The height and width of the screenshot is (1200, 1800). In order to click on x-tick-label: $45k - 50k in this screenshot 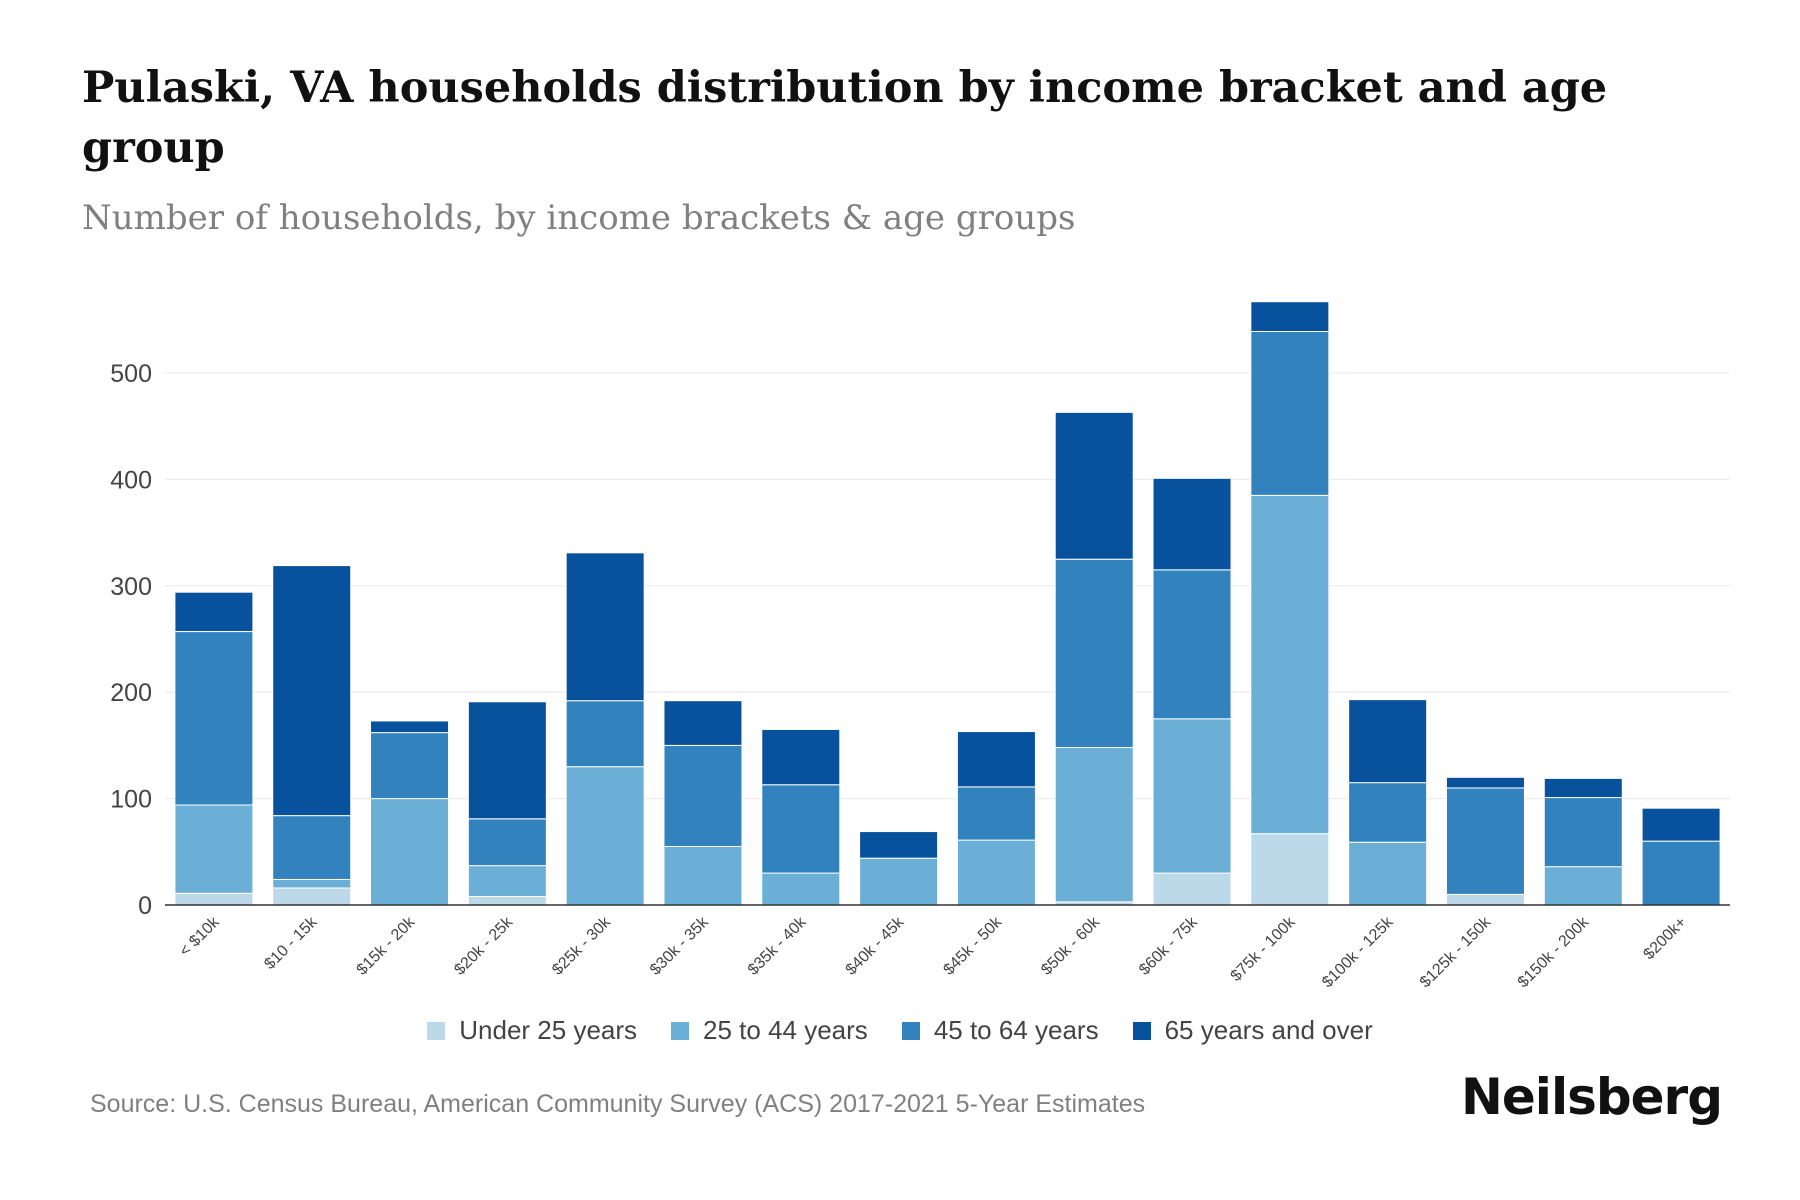, I will do `click(973, 946)`.